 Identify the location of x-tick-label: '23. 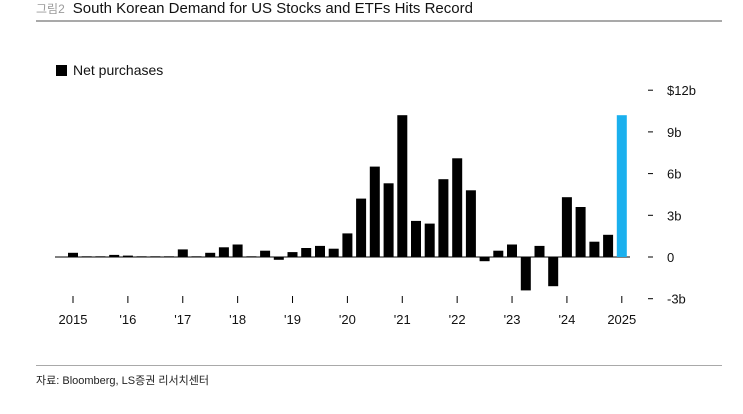
(512, 319).